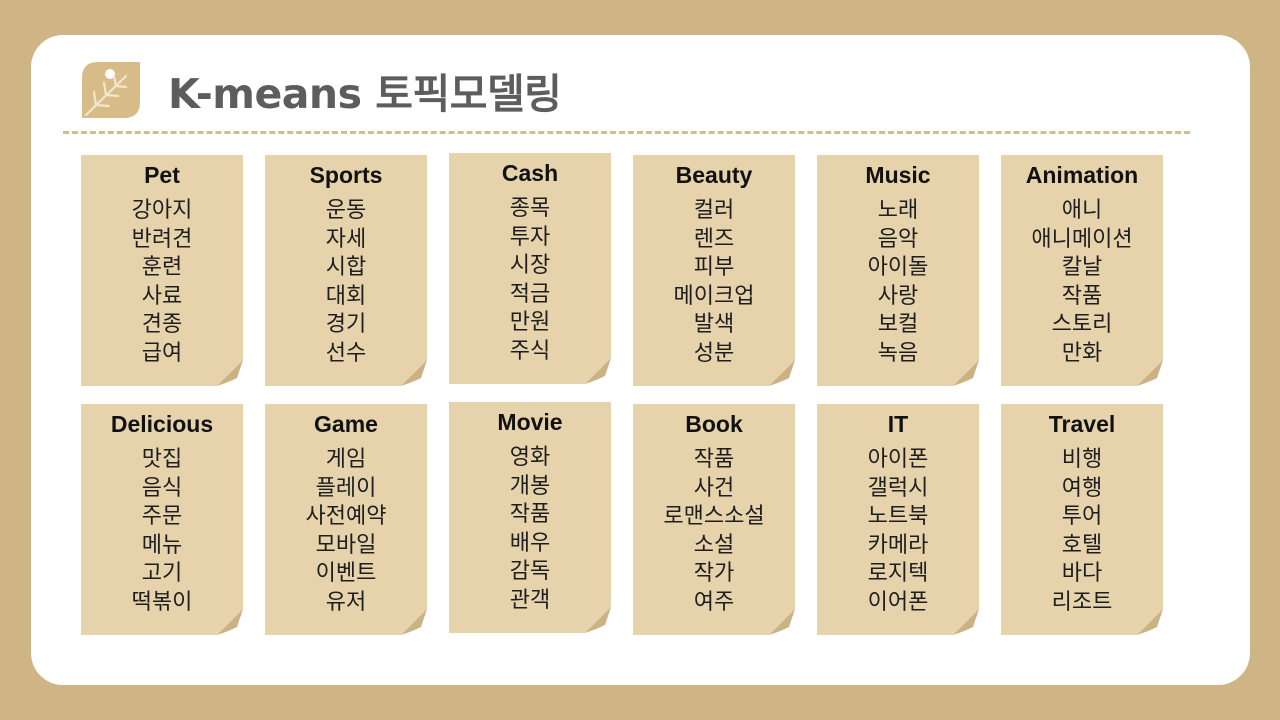 The width and height of the screenshot is (1280, 720). What do you see at coordinates (162, 239) in the screenshot?
I see `keyword-item: 반려견` at bounding box center [162, 239].